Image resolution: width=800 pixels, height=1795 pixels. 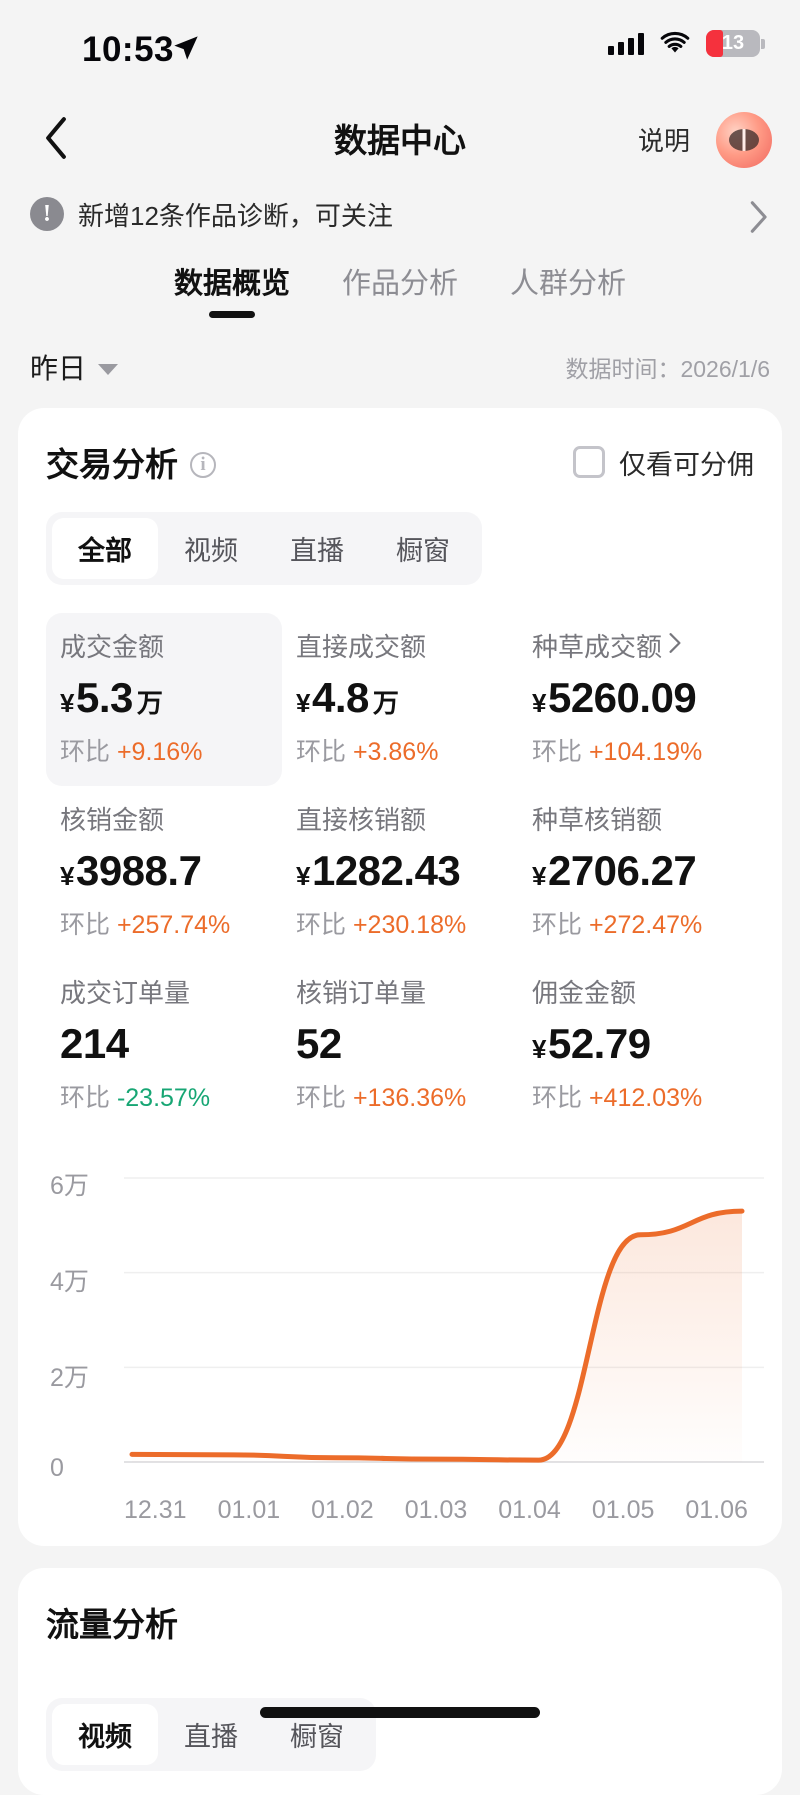 What do you see at coordinates (69, 1282) in the screenshot?
I see `y-tick-1: 4万` at bounding box center [69, 1282].